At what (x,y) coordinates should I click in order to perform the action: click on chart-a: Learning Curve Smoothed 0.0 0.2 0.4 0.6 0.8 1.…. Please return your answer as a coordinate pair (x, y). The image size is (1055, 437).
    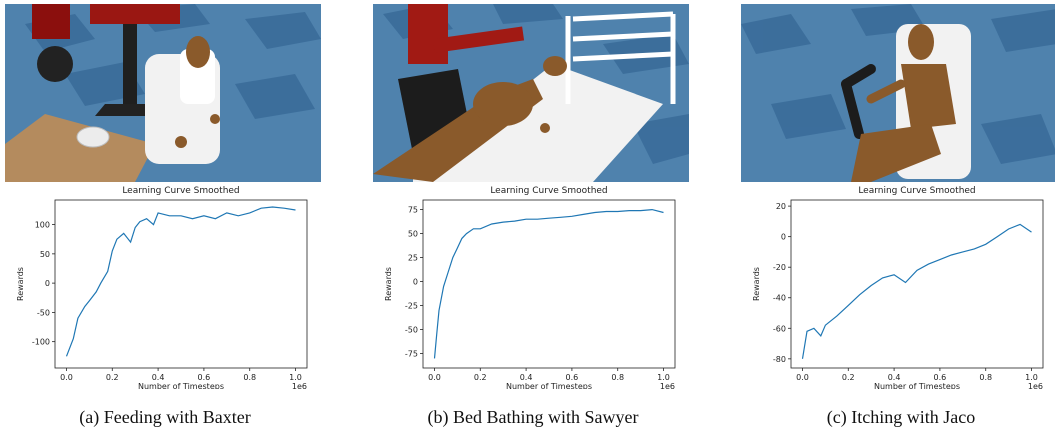
    Looking at the image, I should click on (163, 285).